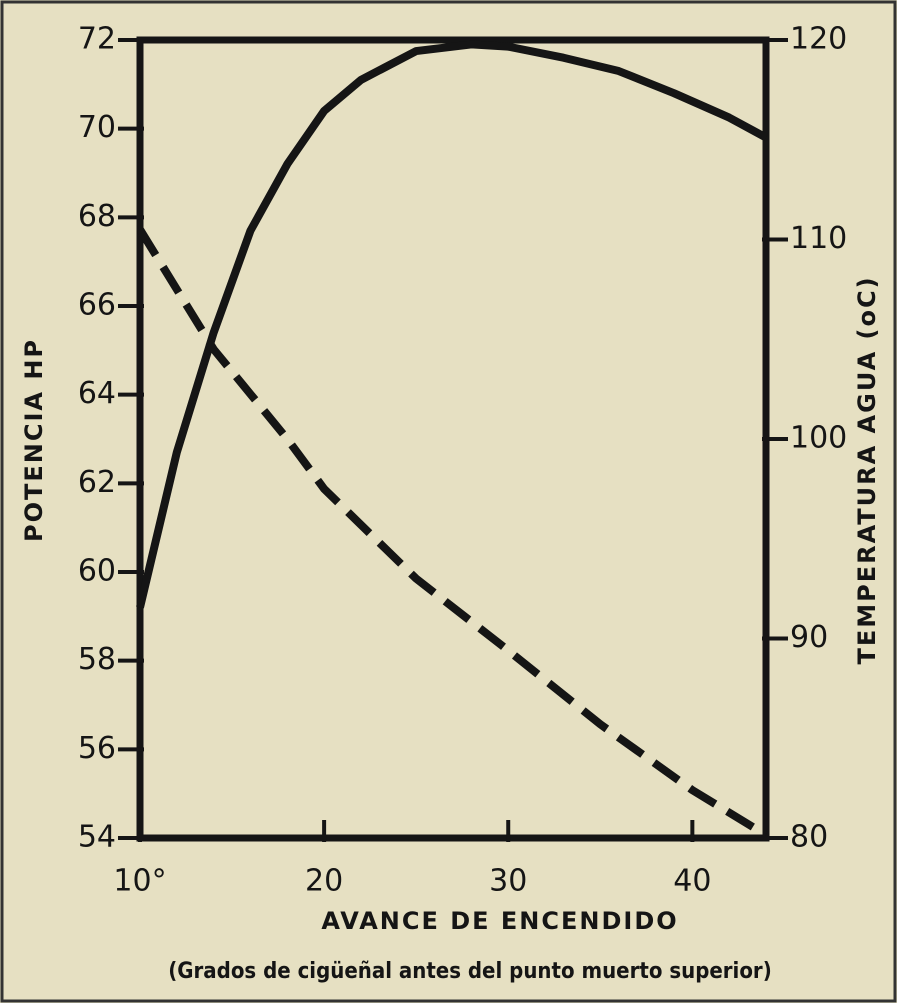 This screenshot has height=1003, width=897. Describe the element at coordinates (97, 748) in the screenshot. I see `y-tick-label: 56` at that location.